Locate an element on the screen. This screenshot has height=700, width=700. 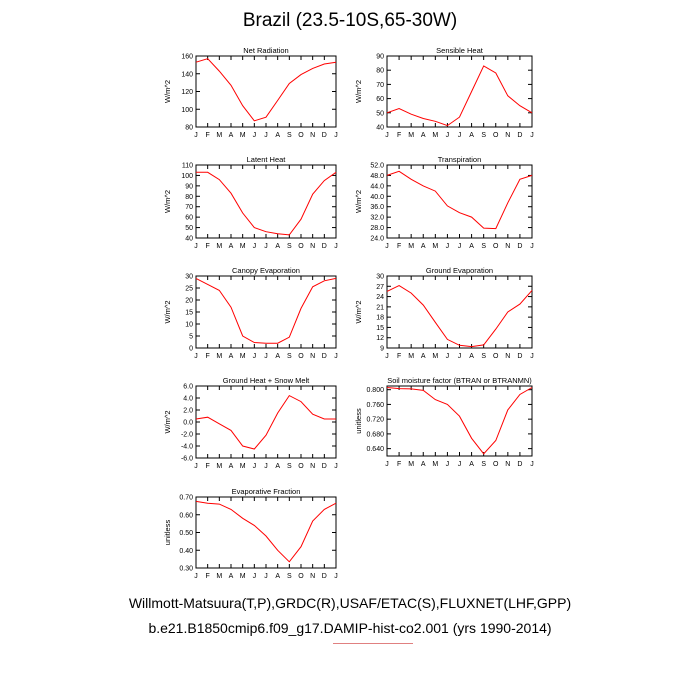
y-axis-label: W/m^2 is located at coordinates (167, 91).